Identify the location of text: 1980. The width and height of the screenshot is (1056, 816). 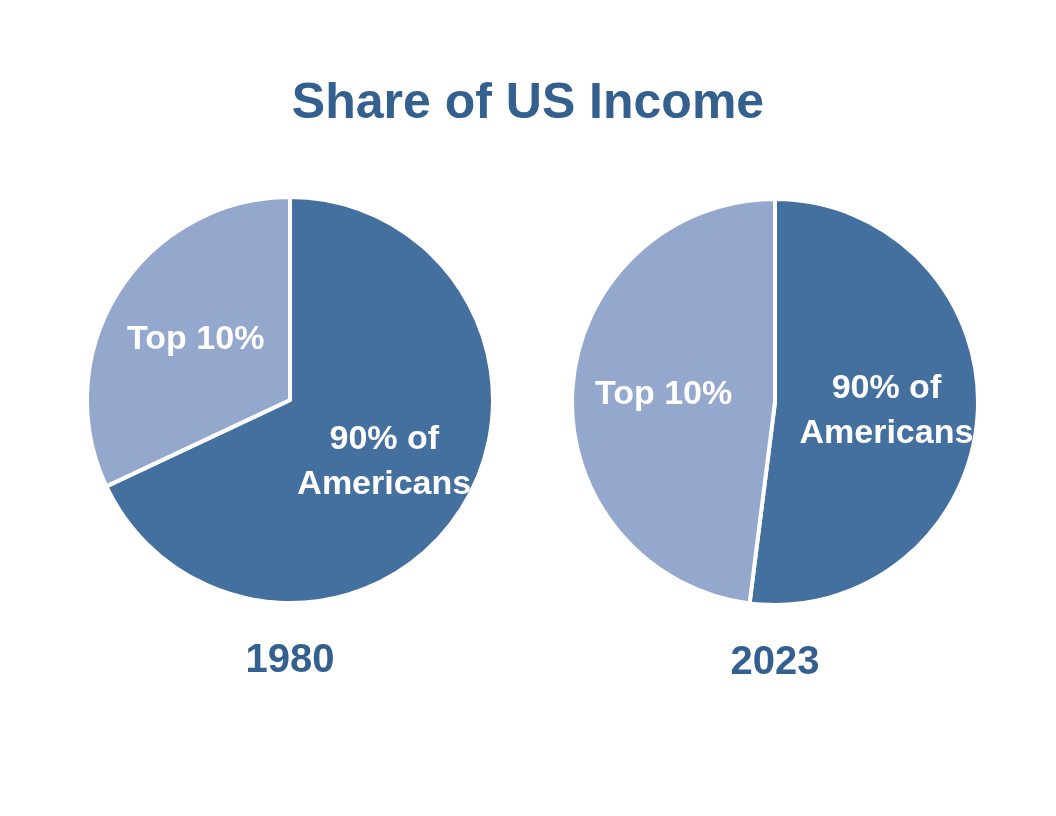
(290, 657).